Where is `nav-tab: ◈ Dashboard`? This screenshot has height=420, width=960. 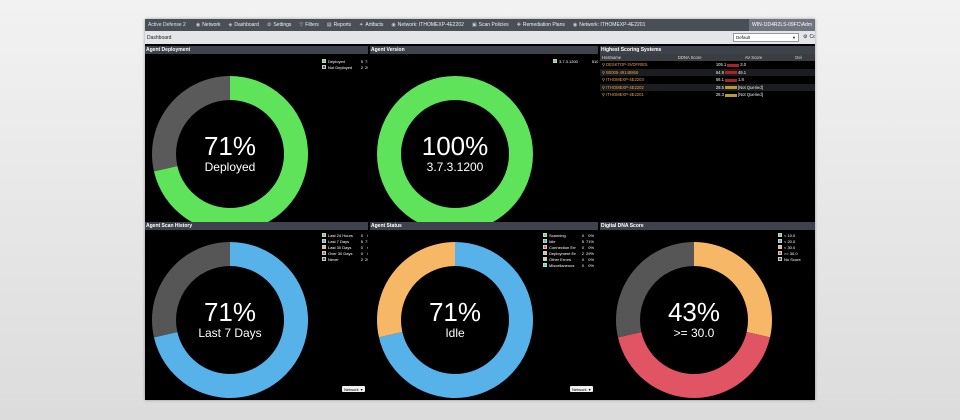
nav-tab: ◈ Dashboard is located at coordinates (244, 25).